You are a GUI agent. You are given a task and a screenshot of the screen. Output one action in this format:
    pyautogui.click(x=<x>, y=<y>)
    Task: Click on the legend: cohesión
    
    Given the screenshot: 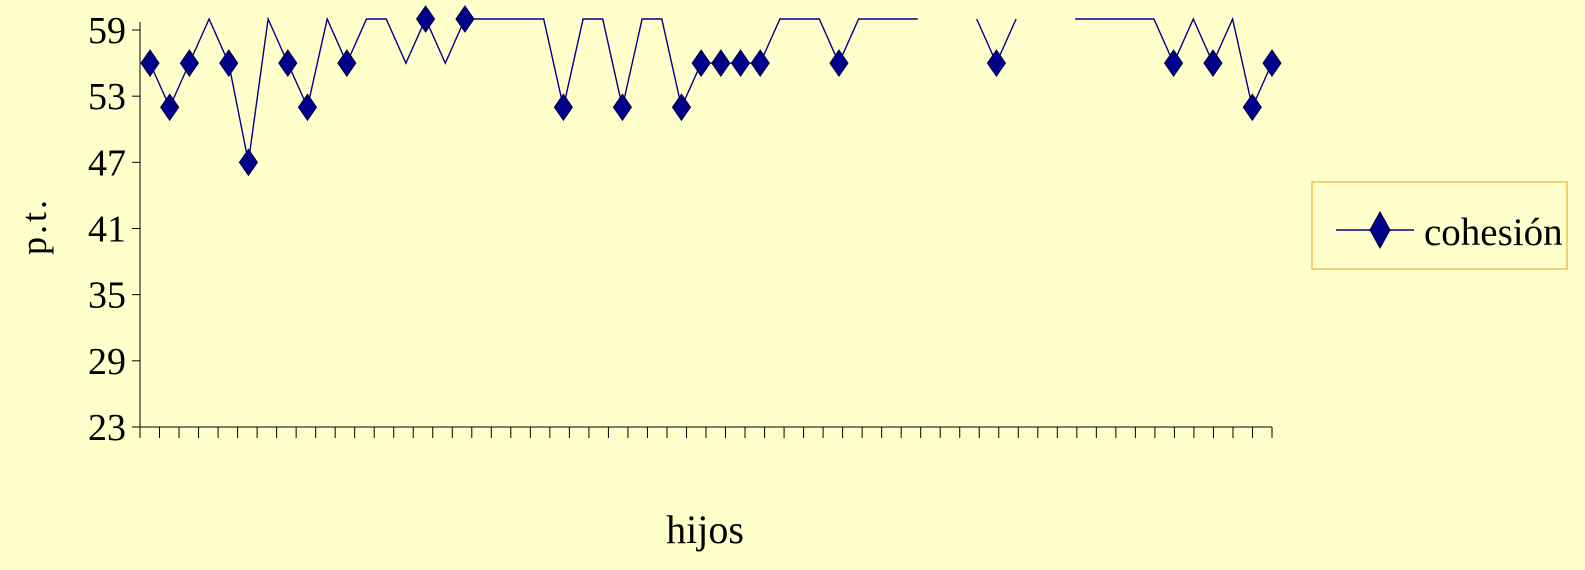 What is the action you would take?
    pyautogui.click(x=1439, y=225)
    